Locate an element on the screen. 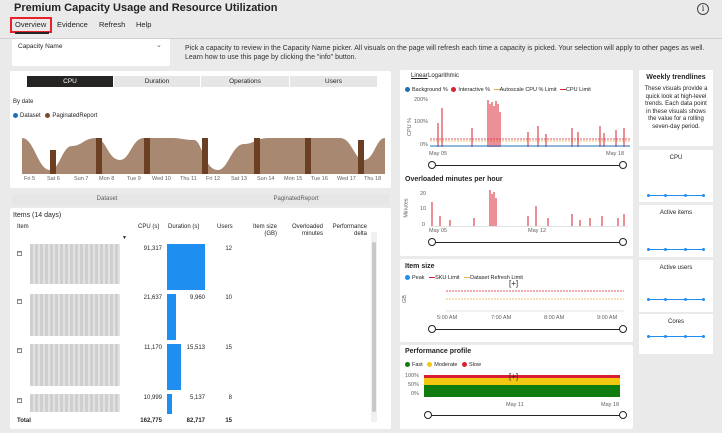 The width and height of the screenshot is (722, 433). by-date-chart is located at coordinates (203, 156).